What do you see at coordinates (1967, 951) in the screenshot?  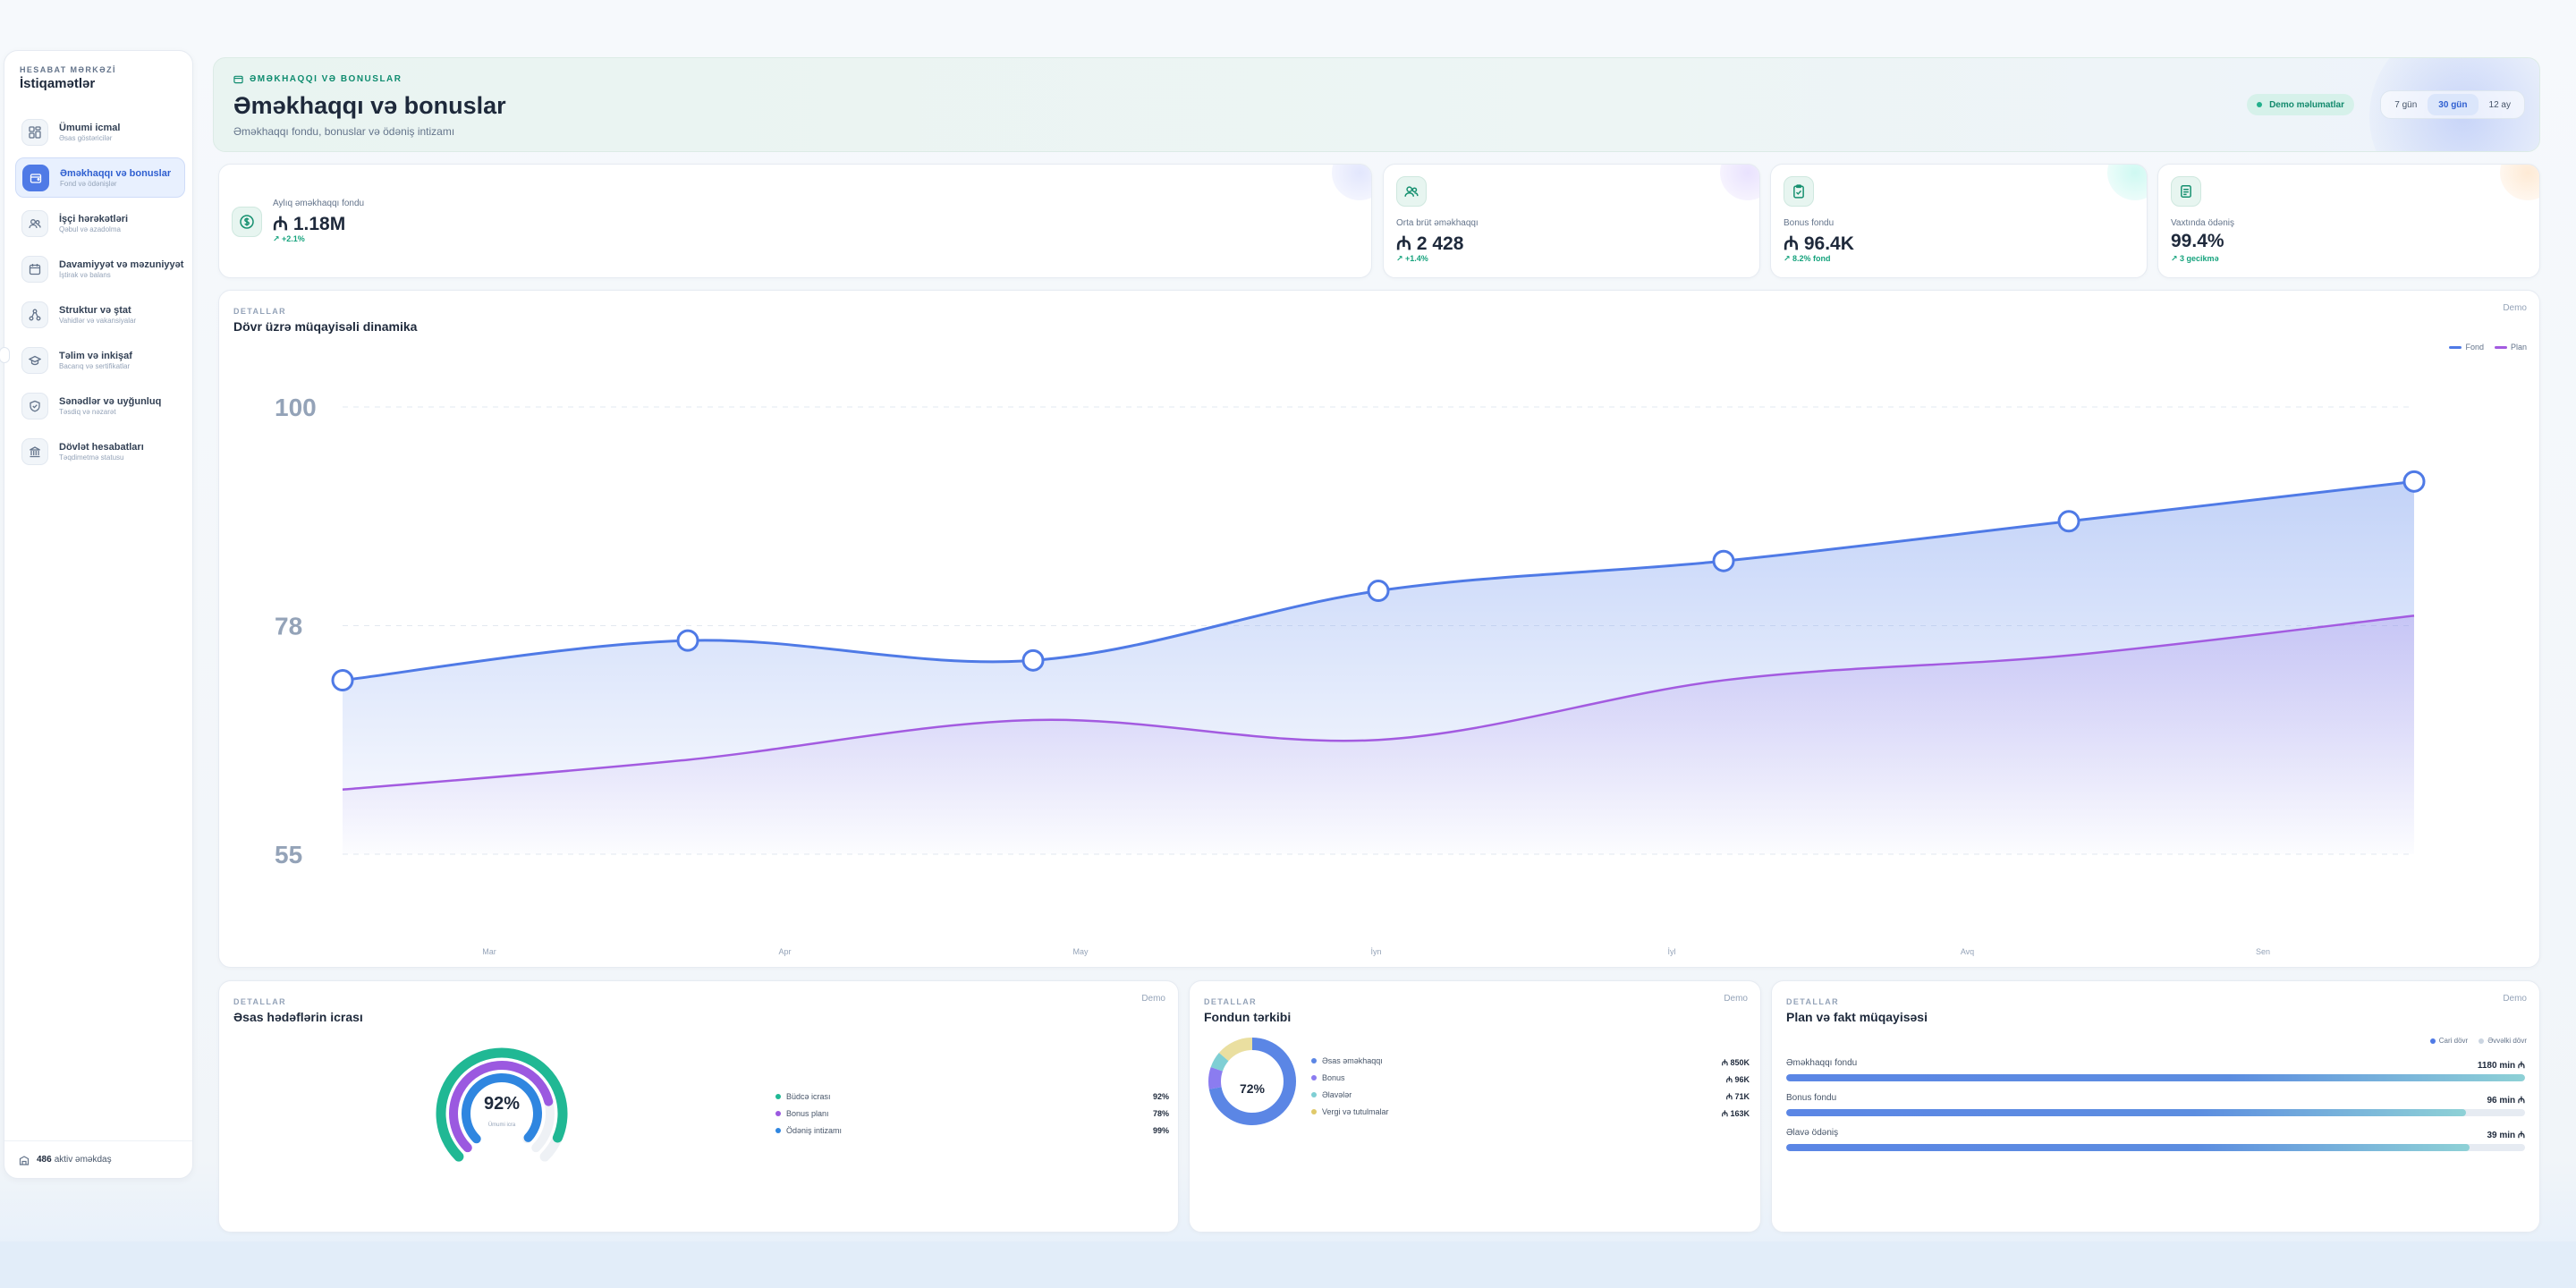 I see `x-tick-label: Avq` at bounding box center [1967, 951].